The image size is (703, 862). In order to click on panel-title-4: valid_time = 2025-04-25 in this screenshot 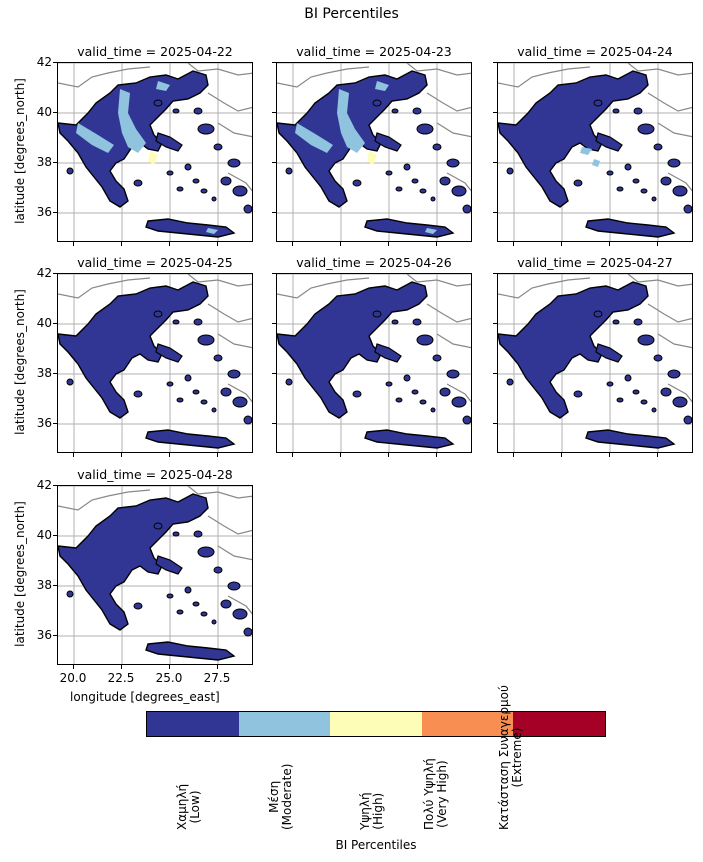, I will do `click(155, 262)`.